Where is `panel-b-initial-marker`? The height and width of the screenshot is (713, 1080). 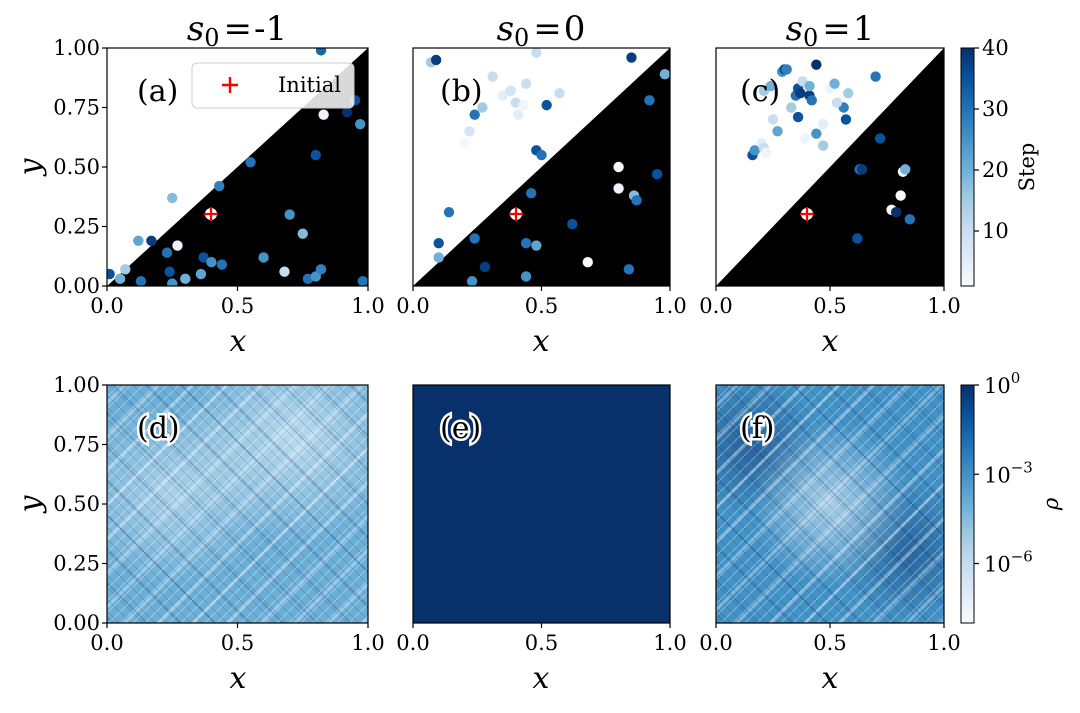
panel-b-initial-marker is located at coordinates (516, 214).